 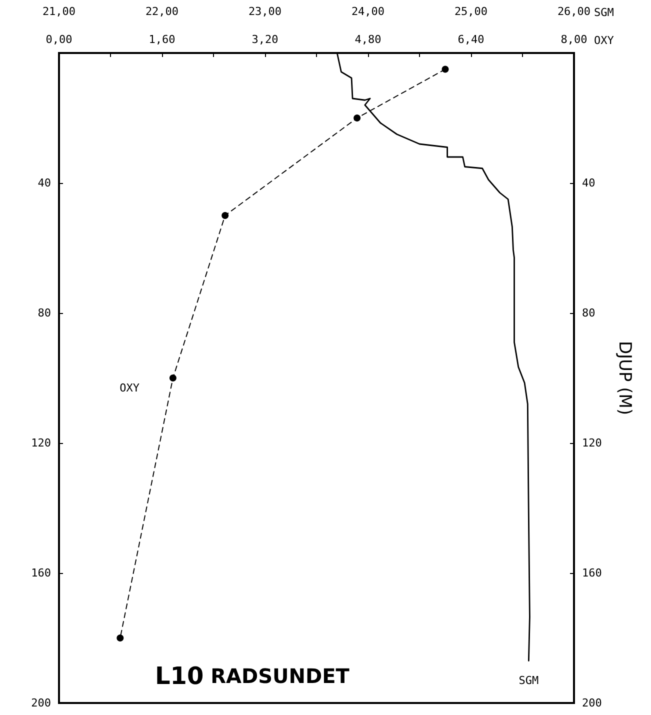 I want to click on x-tick-label: 22,00, so click(x=162, y=11).